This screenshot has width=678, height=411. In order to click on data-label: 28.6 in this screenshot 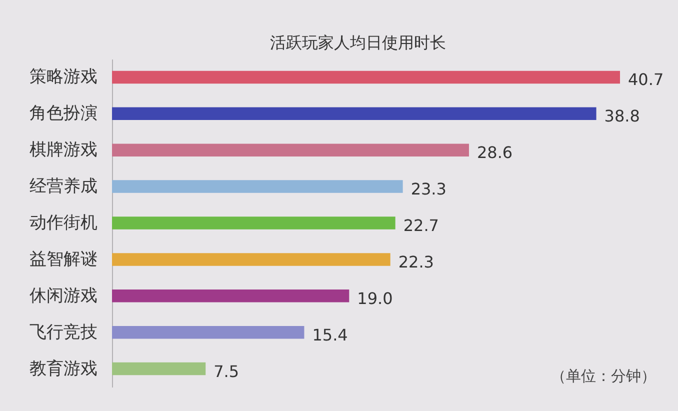, I will do `click(494, 152)`.